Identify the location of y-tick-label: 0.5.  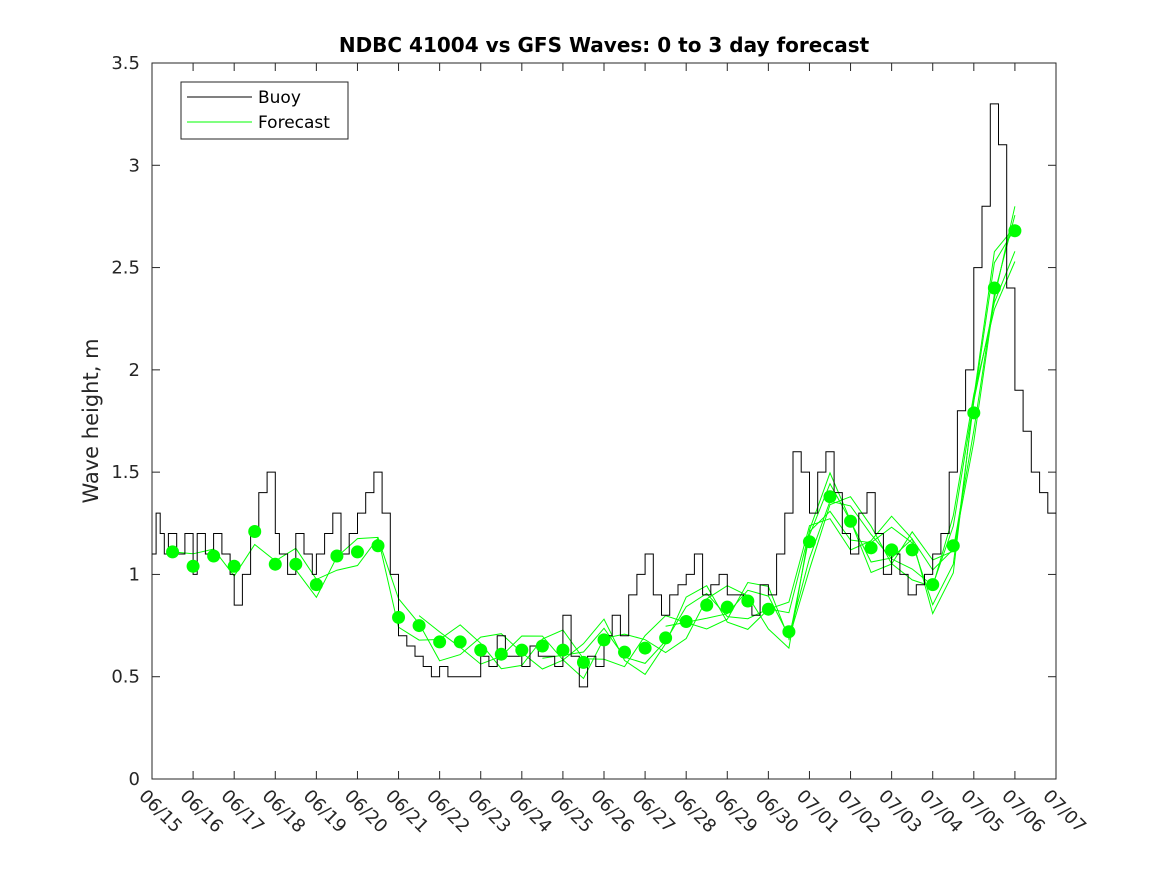
(125, 677).